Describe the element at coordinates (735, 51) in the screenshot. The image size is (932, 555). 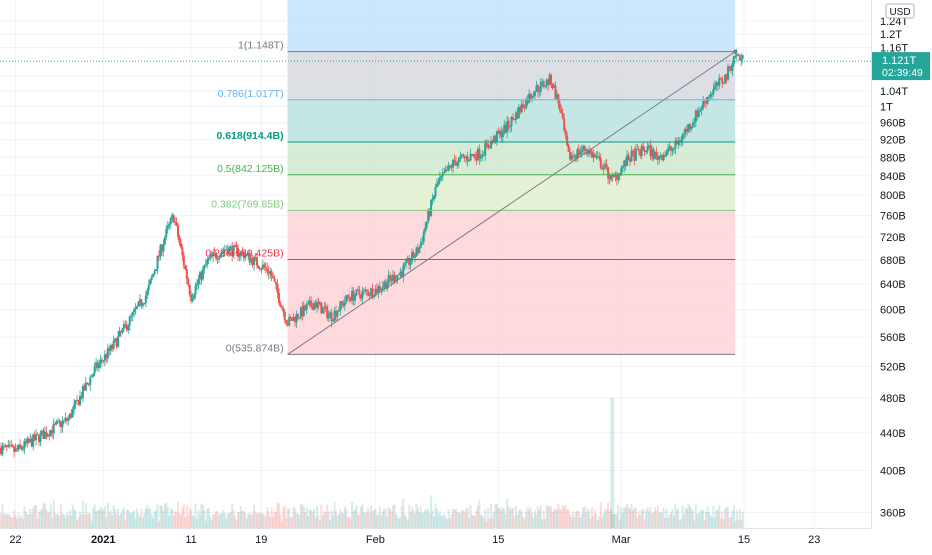
I see `trend-end-dot` at that location.